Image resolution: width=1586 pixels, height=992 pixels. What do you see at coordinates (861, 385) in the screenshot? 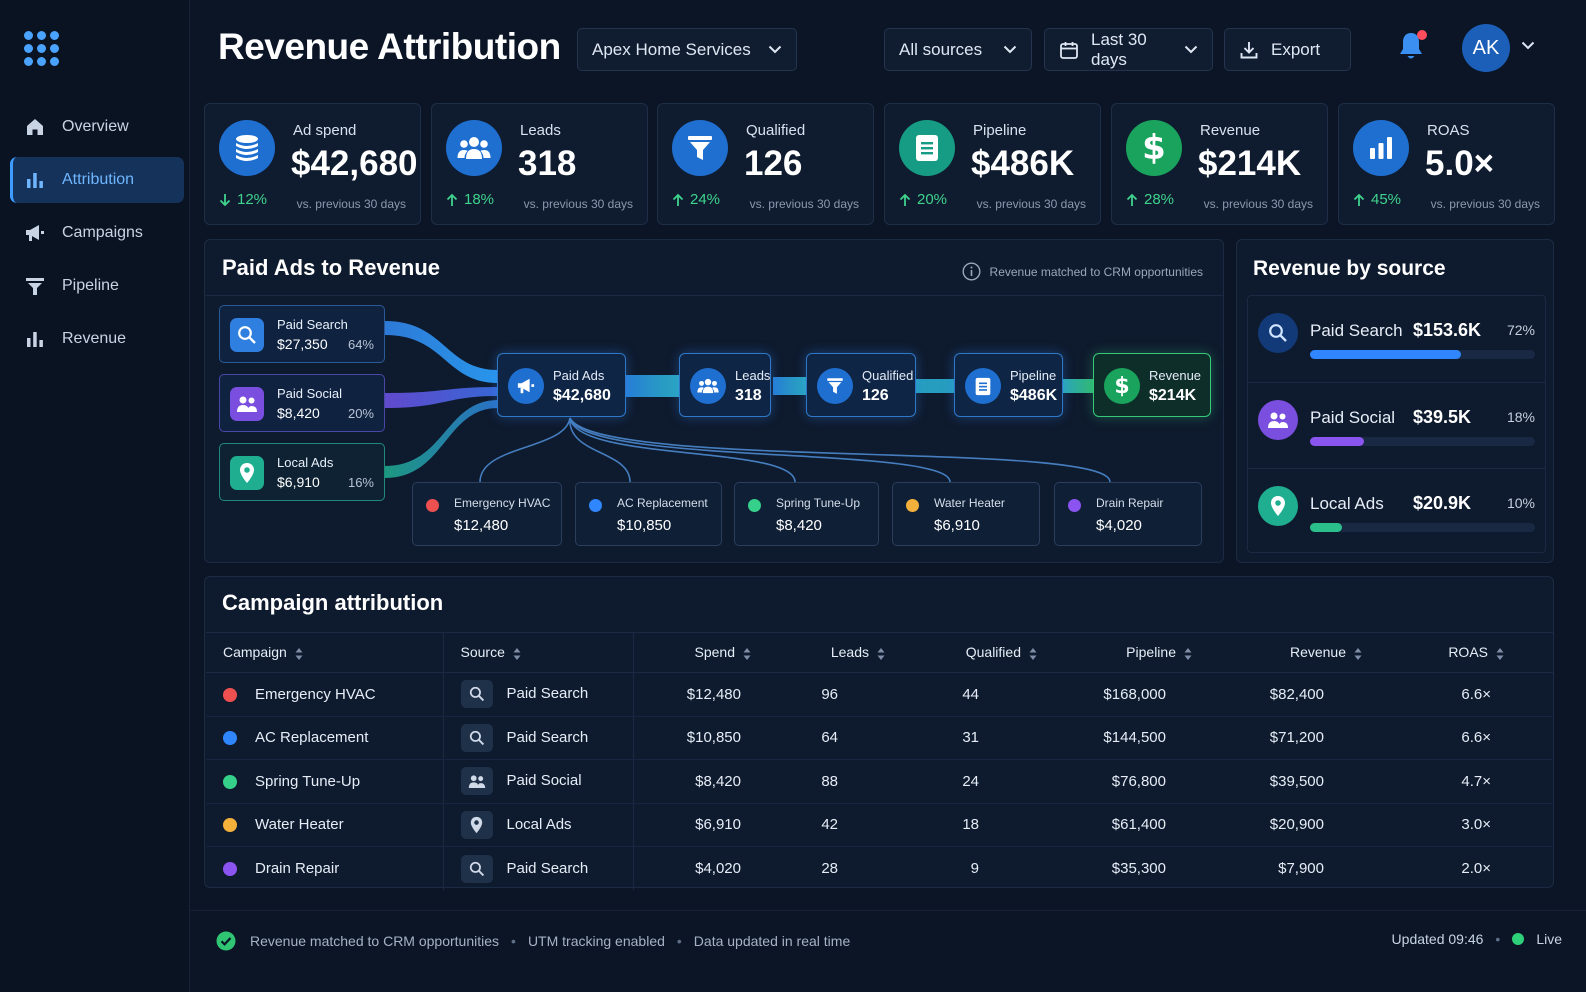
I see `flow-stage-qualified: Qualified 126` at bounding box center [861, 385].